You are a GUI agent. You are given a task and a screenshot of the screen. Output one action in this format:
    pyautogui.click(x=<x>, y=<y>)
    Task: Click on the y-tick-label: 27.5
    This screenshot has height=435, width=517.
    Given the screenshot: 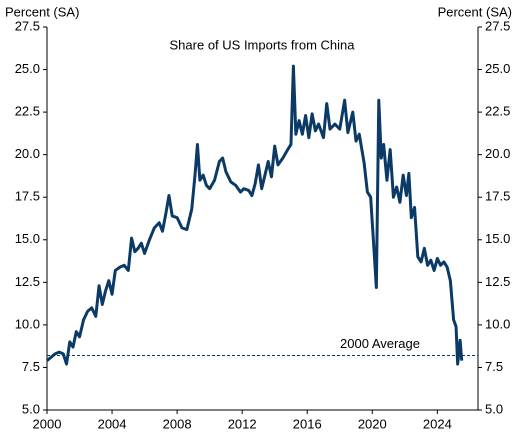 What is the action you would take?
    pyautogui.click(x=27, y=25)
    